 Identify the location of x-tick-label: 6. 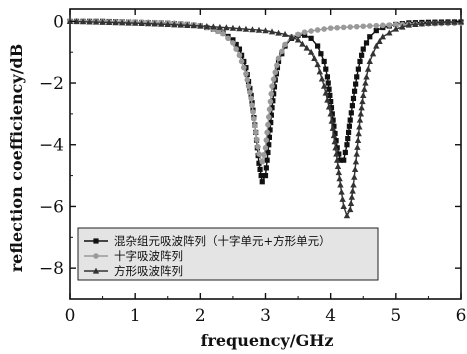
(461, 316).